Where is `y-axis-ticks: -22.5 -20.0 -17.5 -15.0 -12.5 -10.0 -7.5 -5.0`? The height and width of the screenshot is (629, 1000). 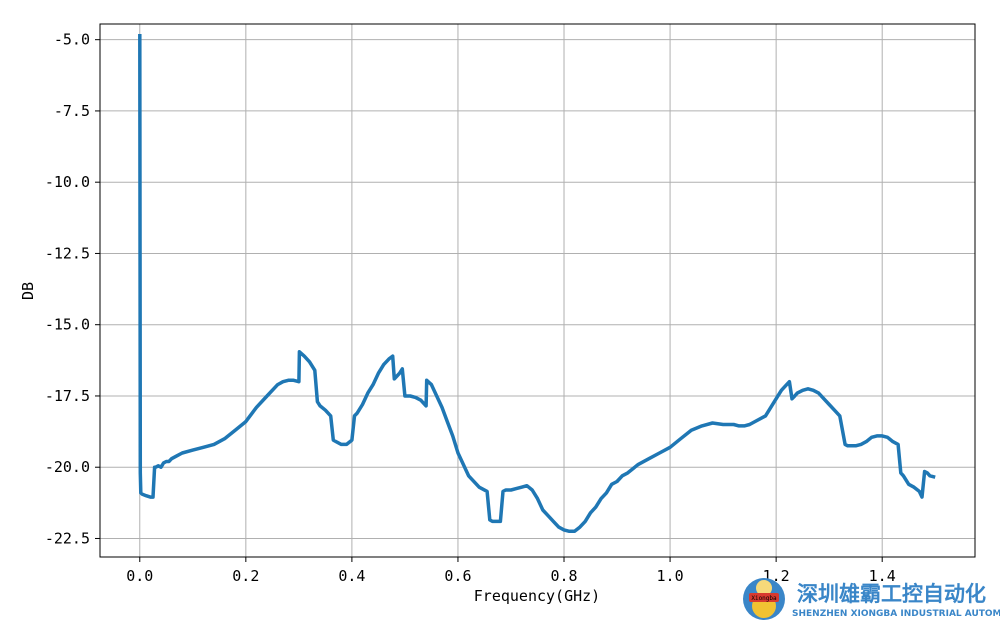 y-axis-ticks: -22.5 -20.0 -17.5 -15.0 -12.5 -10.0 -7.5 -5.0 is located at coordinates (72, 289).